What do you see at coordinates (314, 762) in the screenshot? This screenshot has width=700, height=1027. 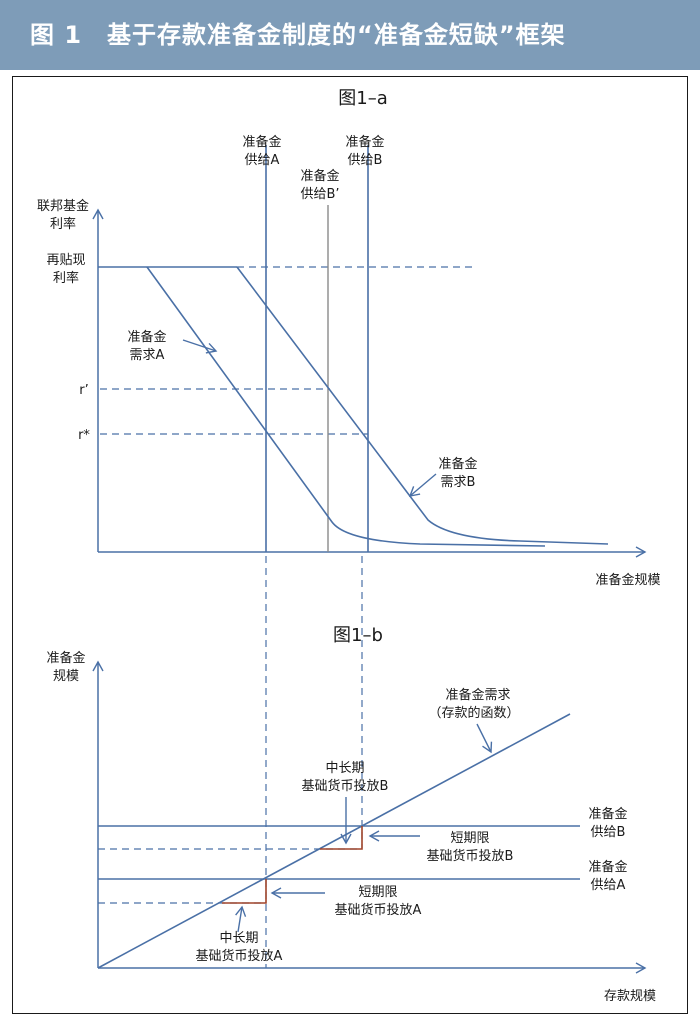 I see `panel-connectors` at bounding box center [314, 762].